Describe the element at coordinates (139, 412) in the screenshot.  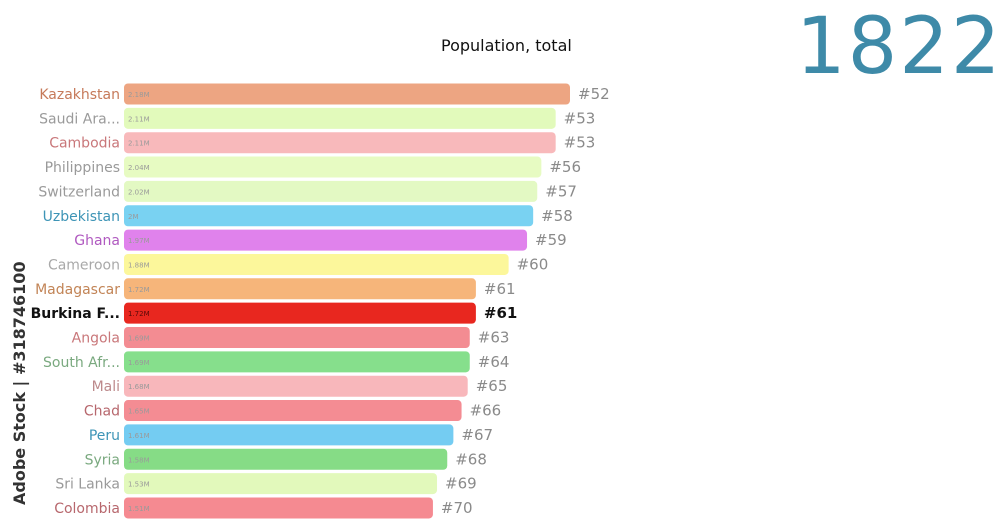
I see `value-label: 1.65M` at that location.